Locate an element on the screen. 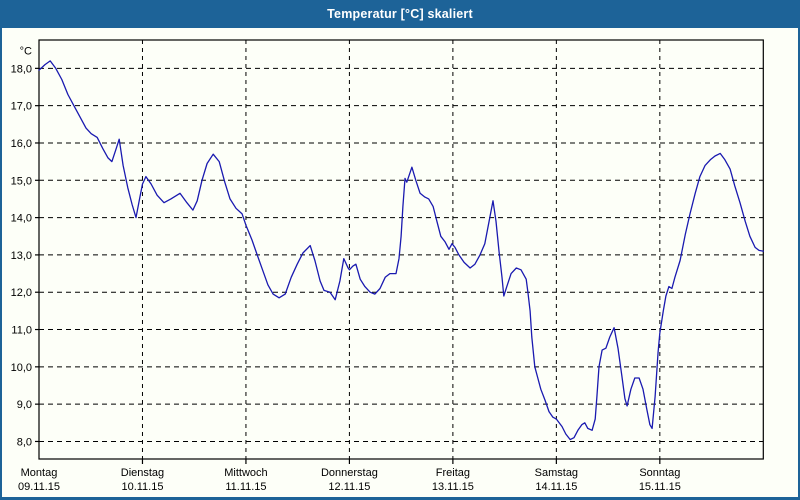 Image resolution: width=800 pixels, height=500 pixels. day-date-label: 09.11.15 is located at coordinates (39, 487).